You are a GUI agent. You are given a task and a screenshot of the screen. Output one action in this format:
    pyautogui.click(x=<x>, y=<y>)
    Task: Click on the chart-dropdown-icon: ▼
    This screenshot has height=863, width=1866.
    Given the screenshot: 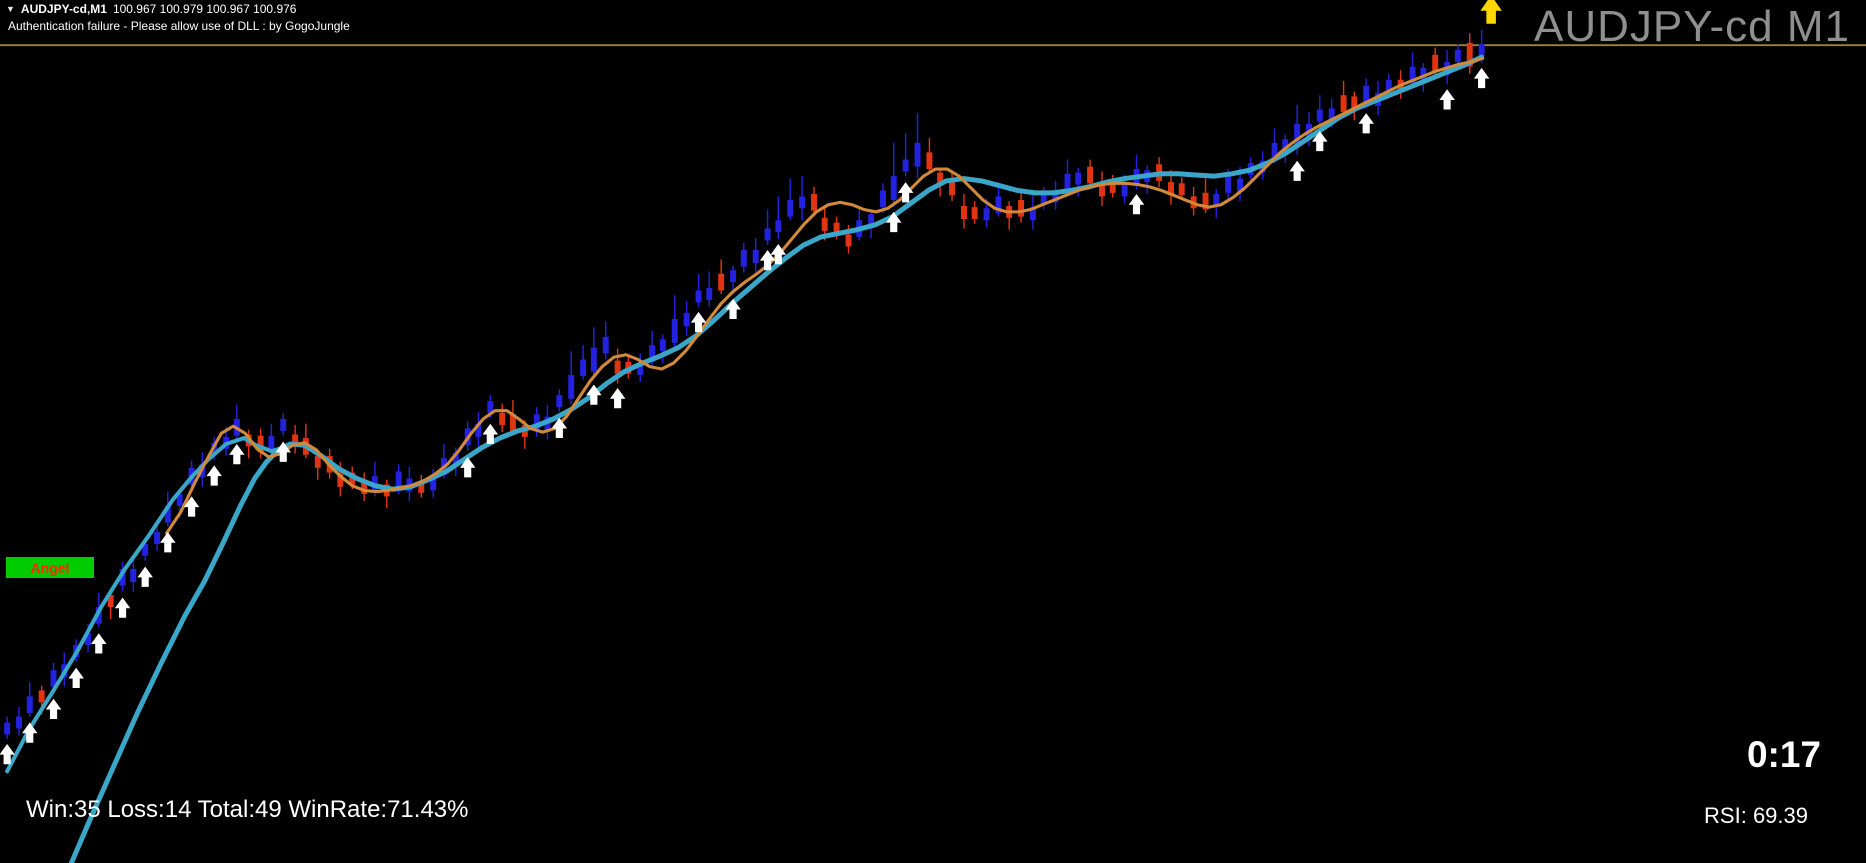 What is the action you would take?
    pyautogui.click(x=10, y=9)
    